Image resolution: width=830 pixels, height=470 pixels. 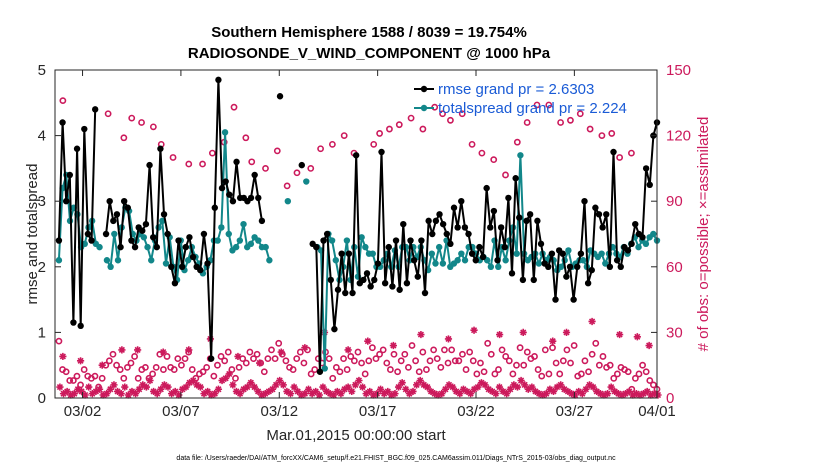 What do you see at coordinates (657, 411) in the screenshot?
I see `x-tick-label: 04/01` at bounding box center [657, 411].